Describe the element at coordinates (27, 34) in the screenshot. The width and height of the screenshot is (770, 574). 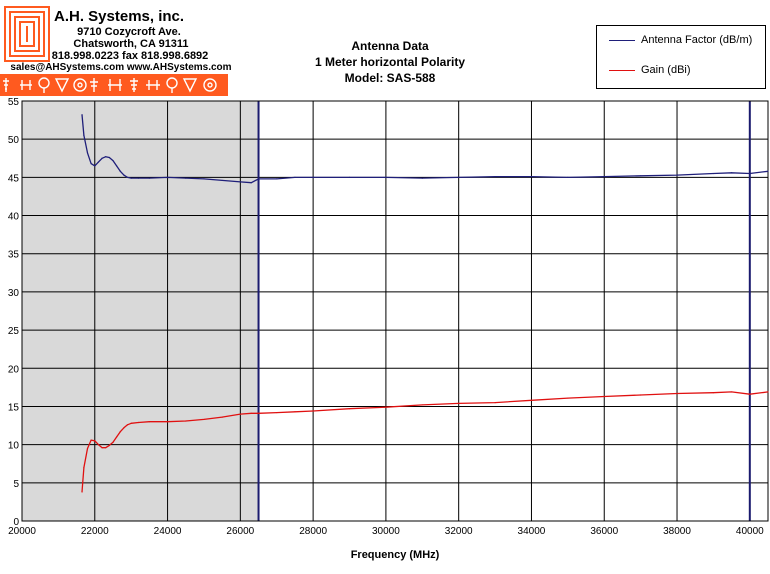
I see `company-logo-icon` at that location.